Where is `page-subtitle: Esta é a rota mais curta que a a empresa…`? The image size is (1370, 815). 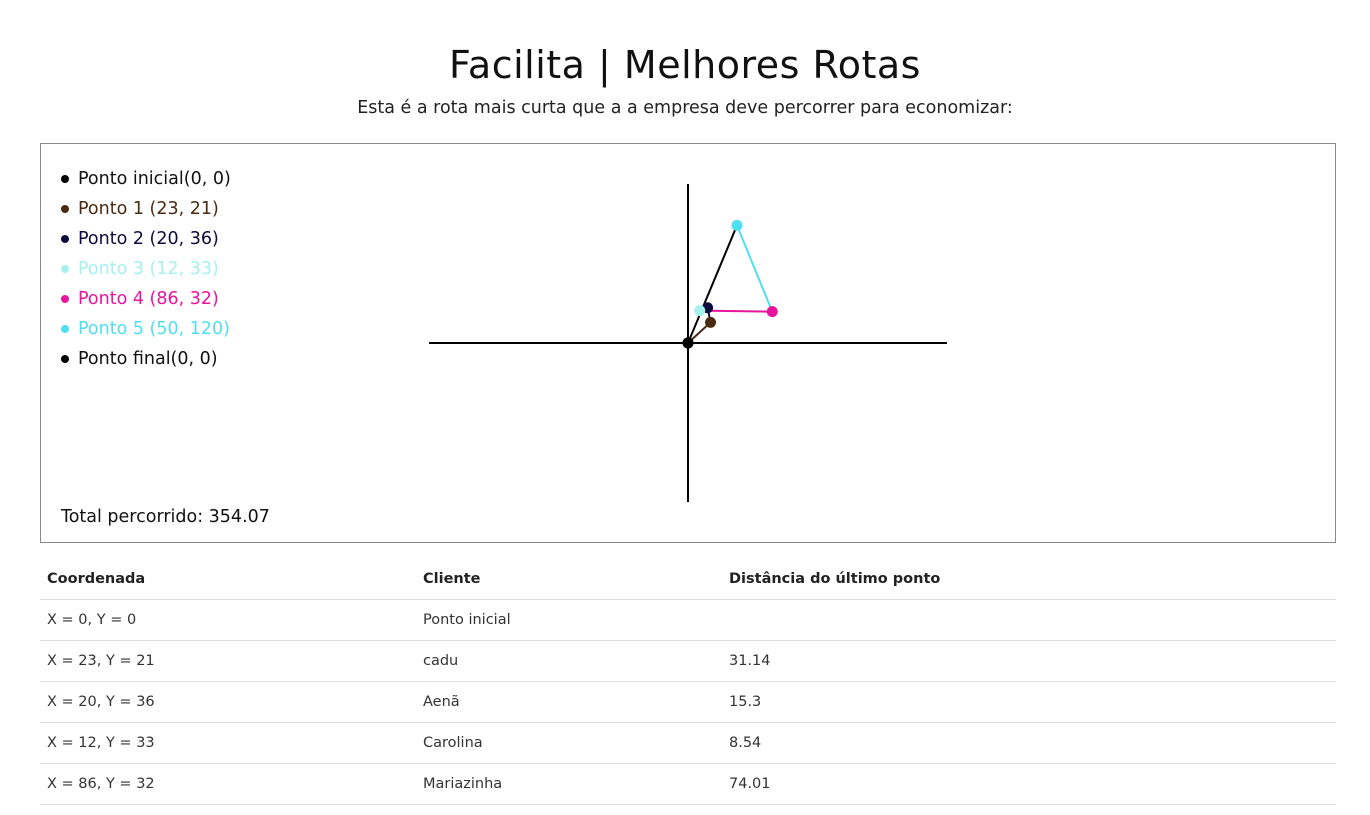 page-subtitle: Esta é a rota mais curta que a a empresa… is located at coordinates (685, 108).